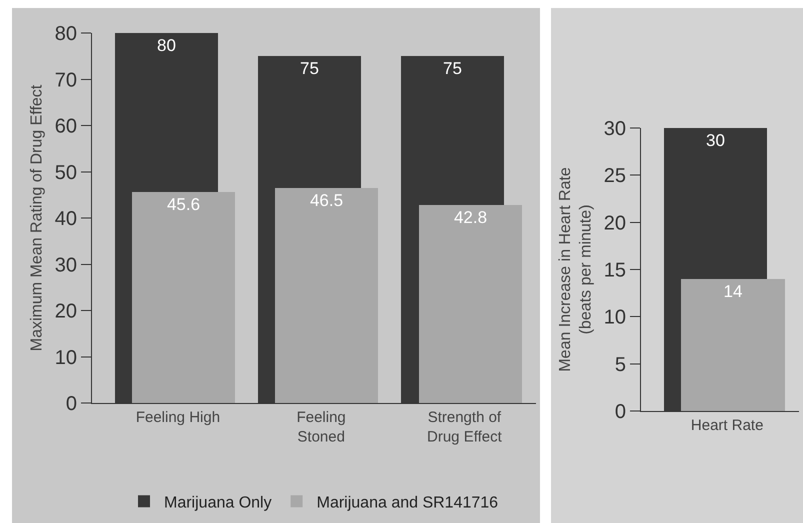  I want to click on data-label: 45.6, so click(183, 204).